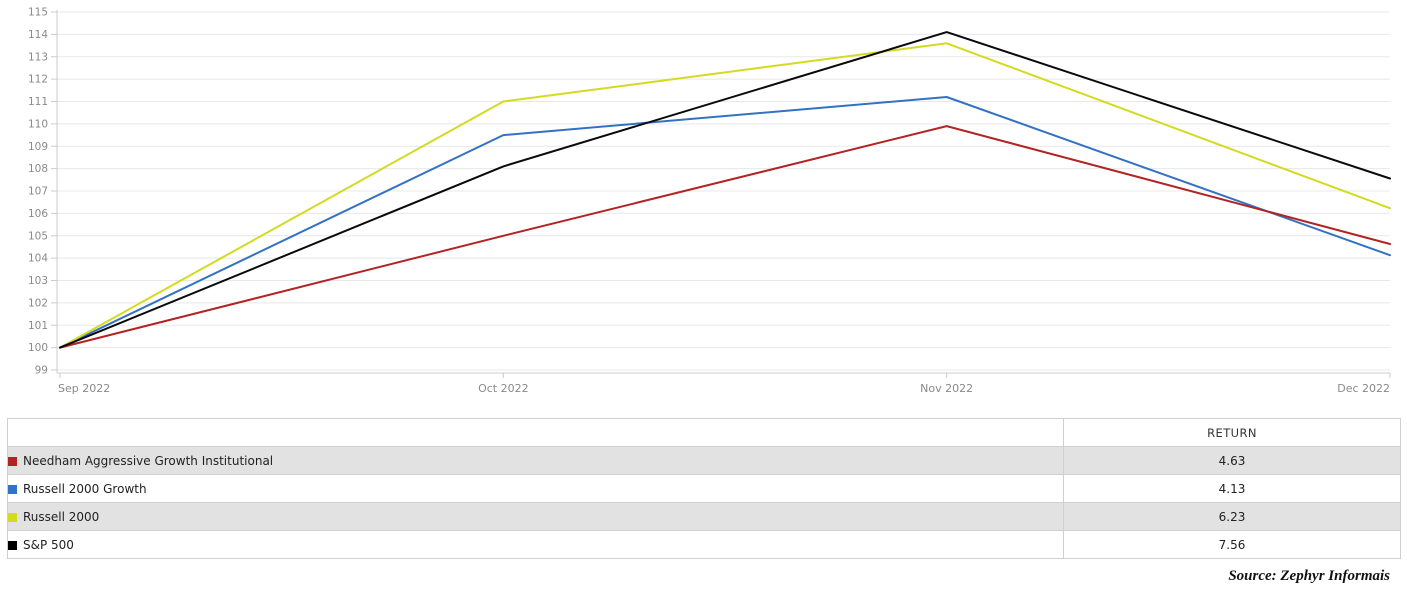  I want to click on return-value: 7.56, so click(1232, 544).